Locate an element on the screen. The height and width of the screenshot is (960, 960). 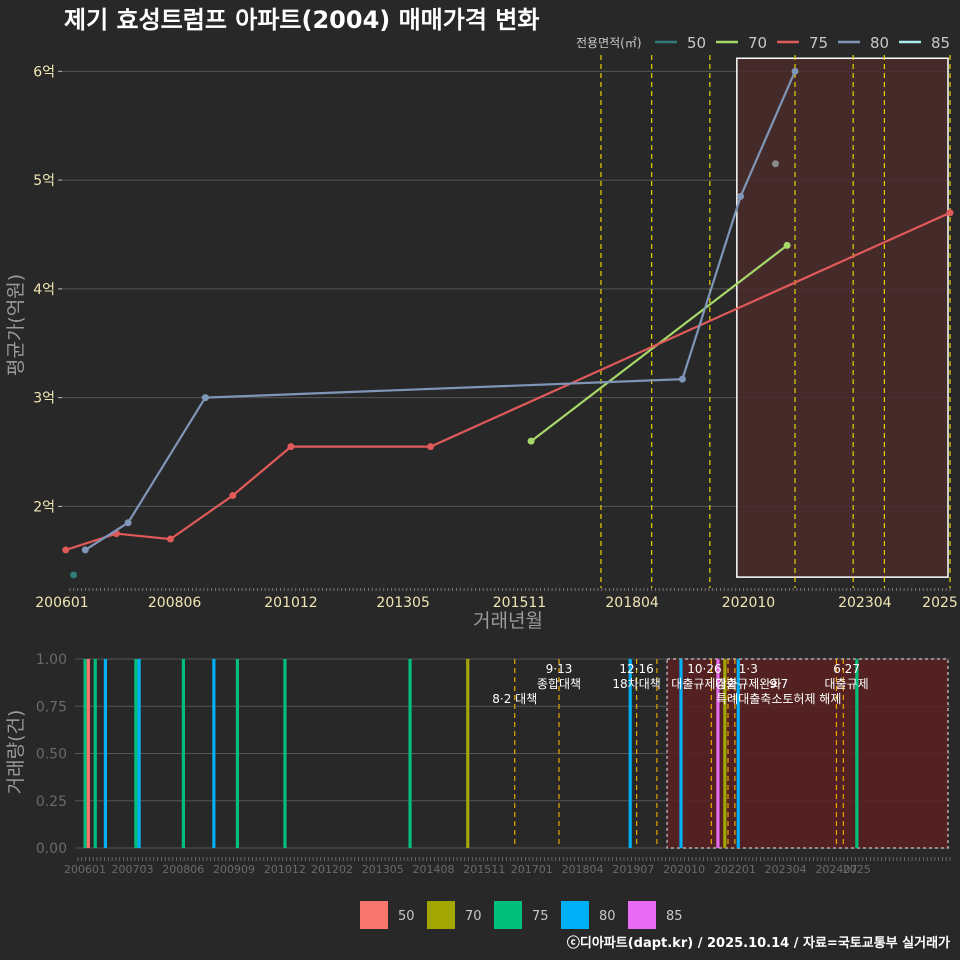
x2-tick-label: 201012 is located at coordinates (285, 869).